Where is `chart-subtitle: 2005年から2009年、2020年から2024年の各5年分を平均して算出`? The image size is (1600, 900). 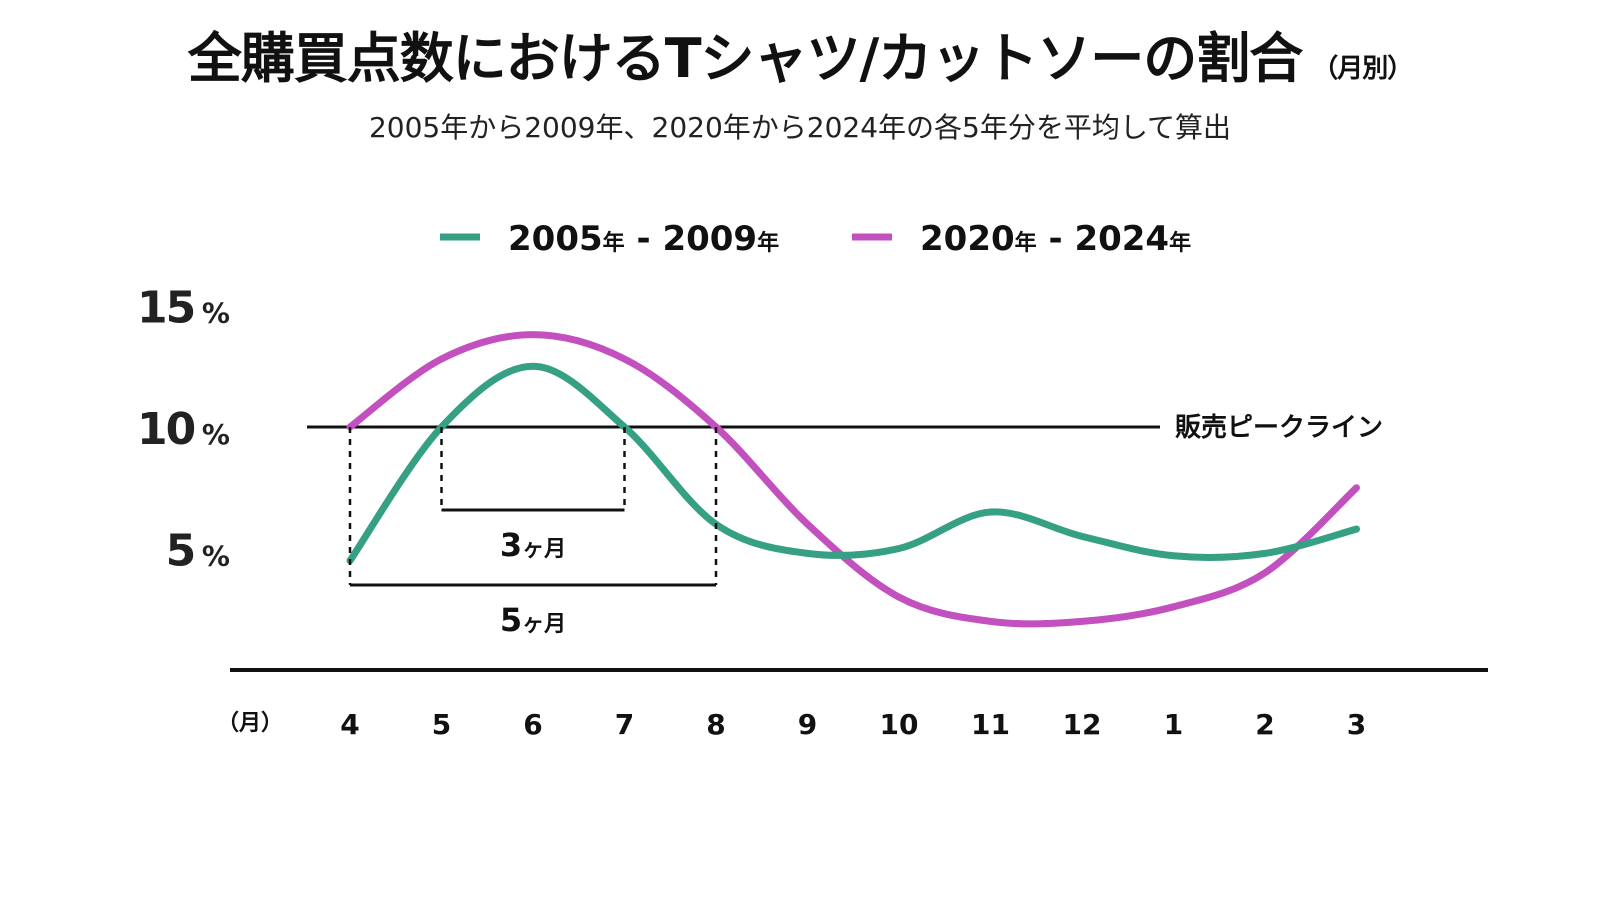 chart-subtitle: 2005年から2009年、2020年から2024年の各5年分を平均して算出 is located at coordinates (799, 127).